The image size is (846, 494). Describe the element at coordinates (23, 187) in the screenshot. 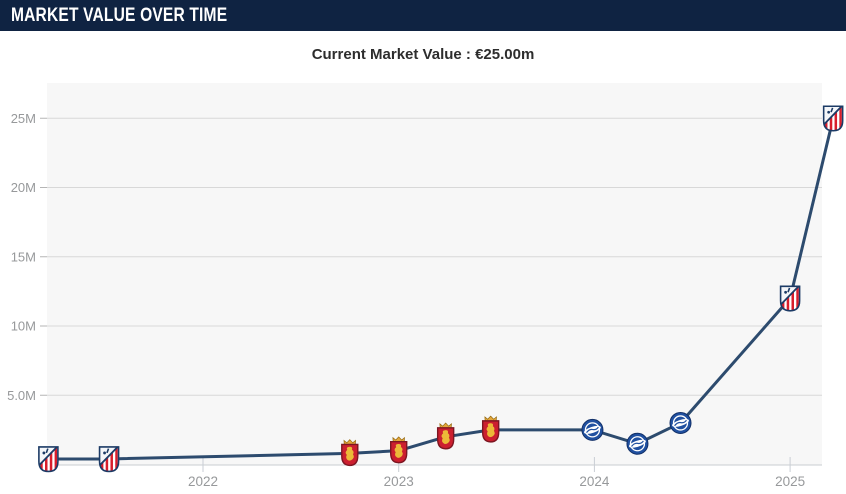

I see `y-axis-label: 20M` at that location.